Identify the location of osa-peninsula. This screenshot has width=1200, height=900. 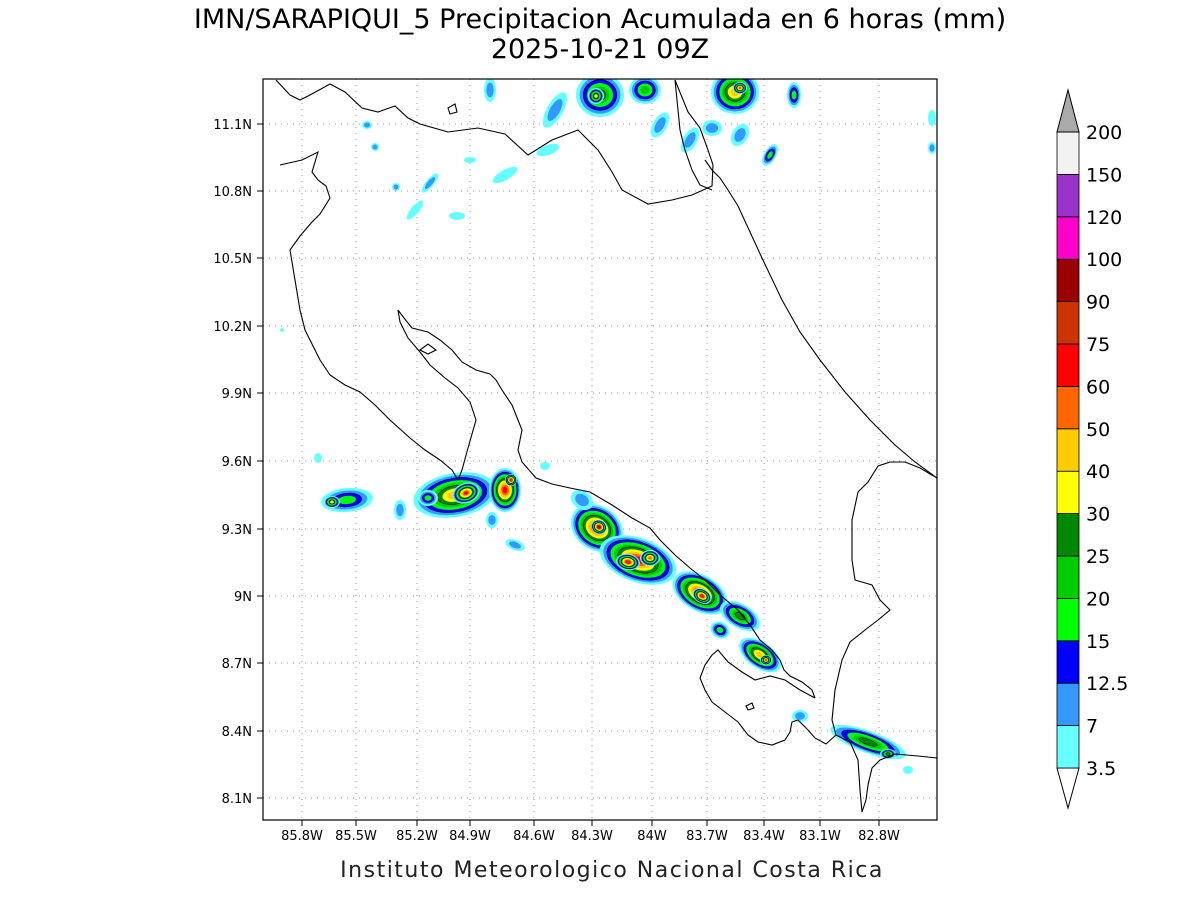
(818, 731).